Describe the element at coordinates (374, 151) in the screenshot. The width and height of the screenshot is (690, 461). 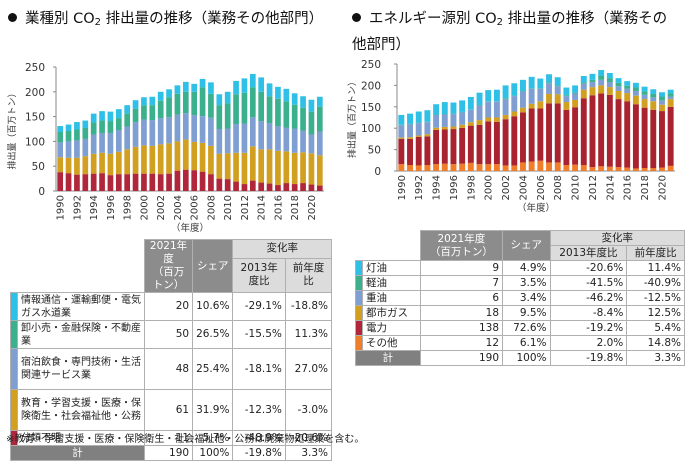
I see `y-tick-label: 50` at that location.